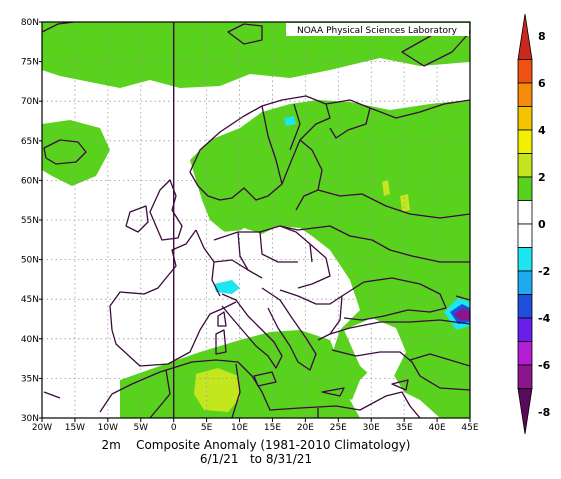  I want to click on lat-tick-label: 55N, so click(30, 221).